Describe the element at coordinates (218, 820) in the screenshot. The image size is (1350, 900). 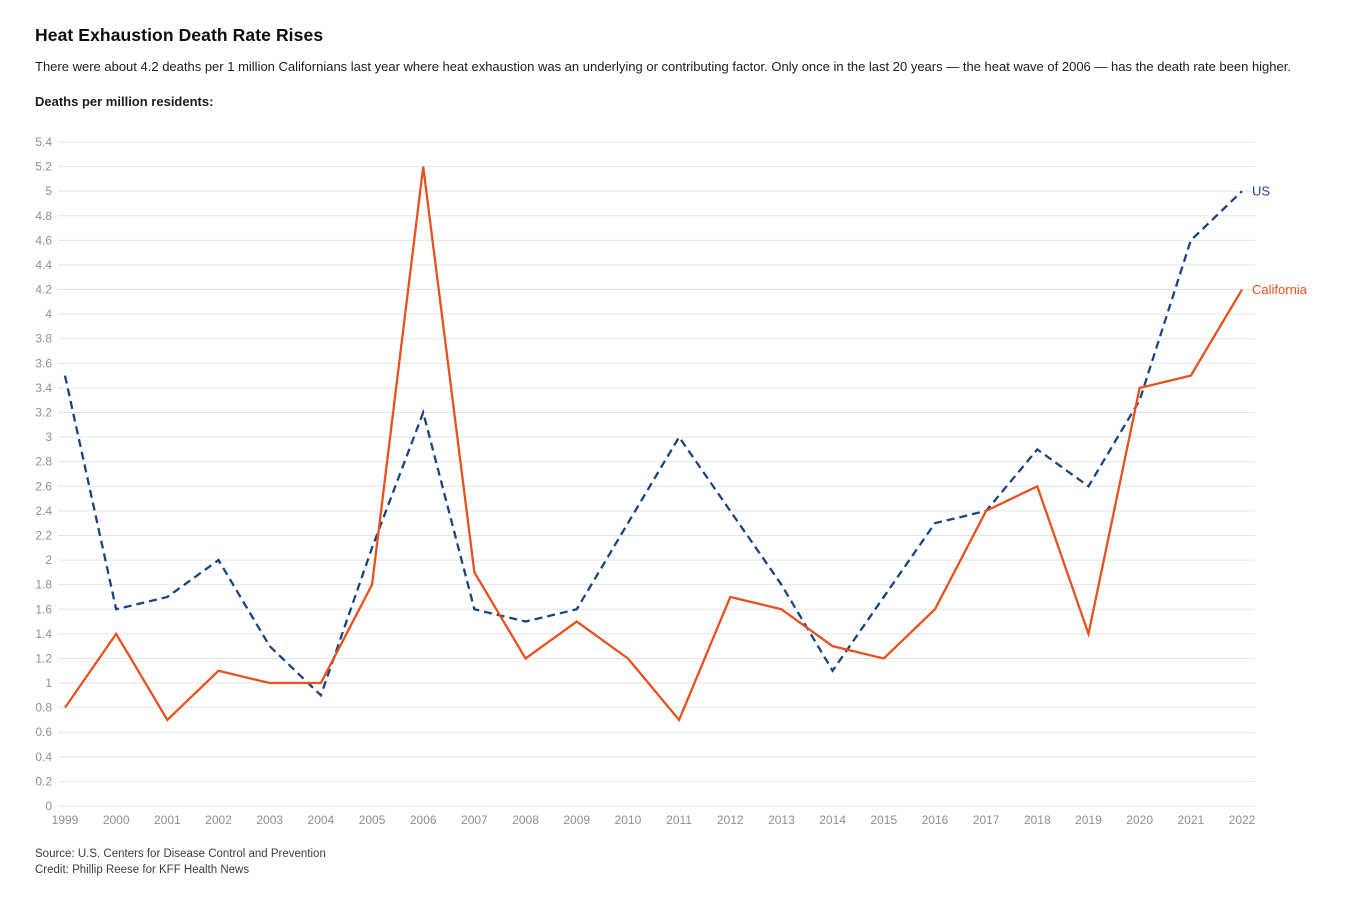
I see `x-axis-tick-label: 2002` at that location.